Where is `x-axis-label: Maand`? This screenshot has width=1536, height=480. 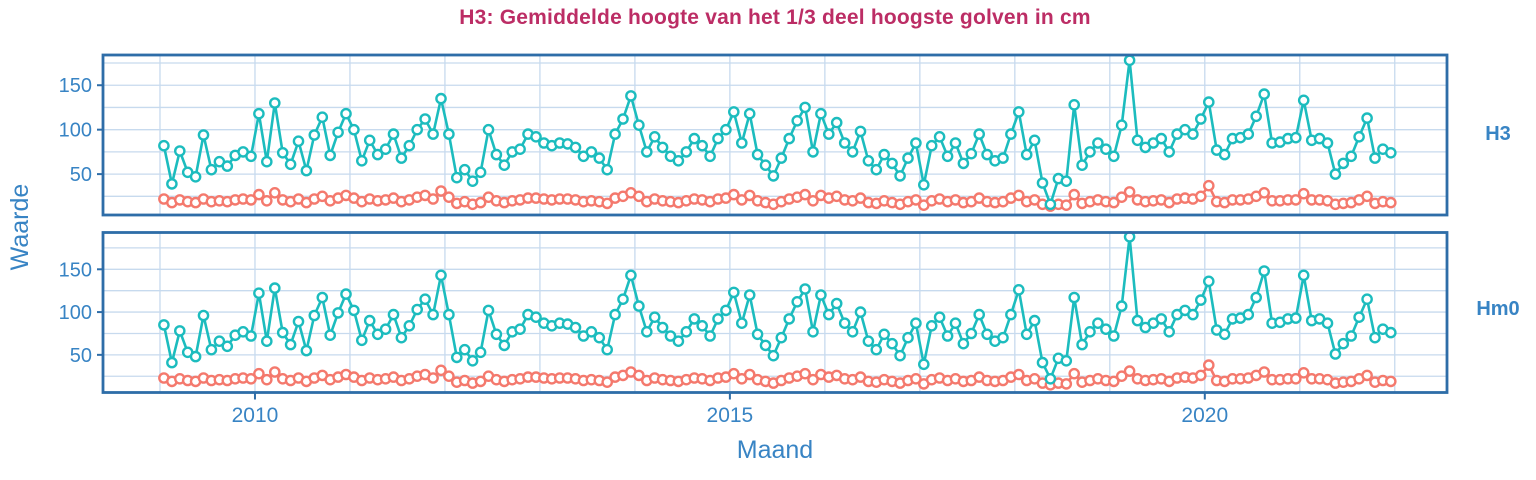
x-axis-label: Maand is located at coordinates (775, 450).